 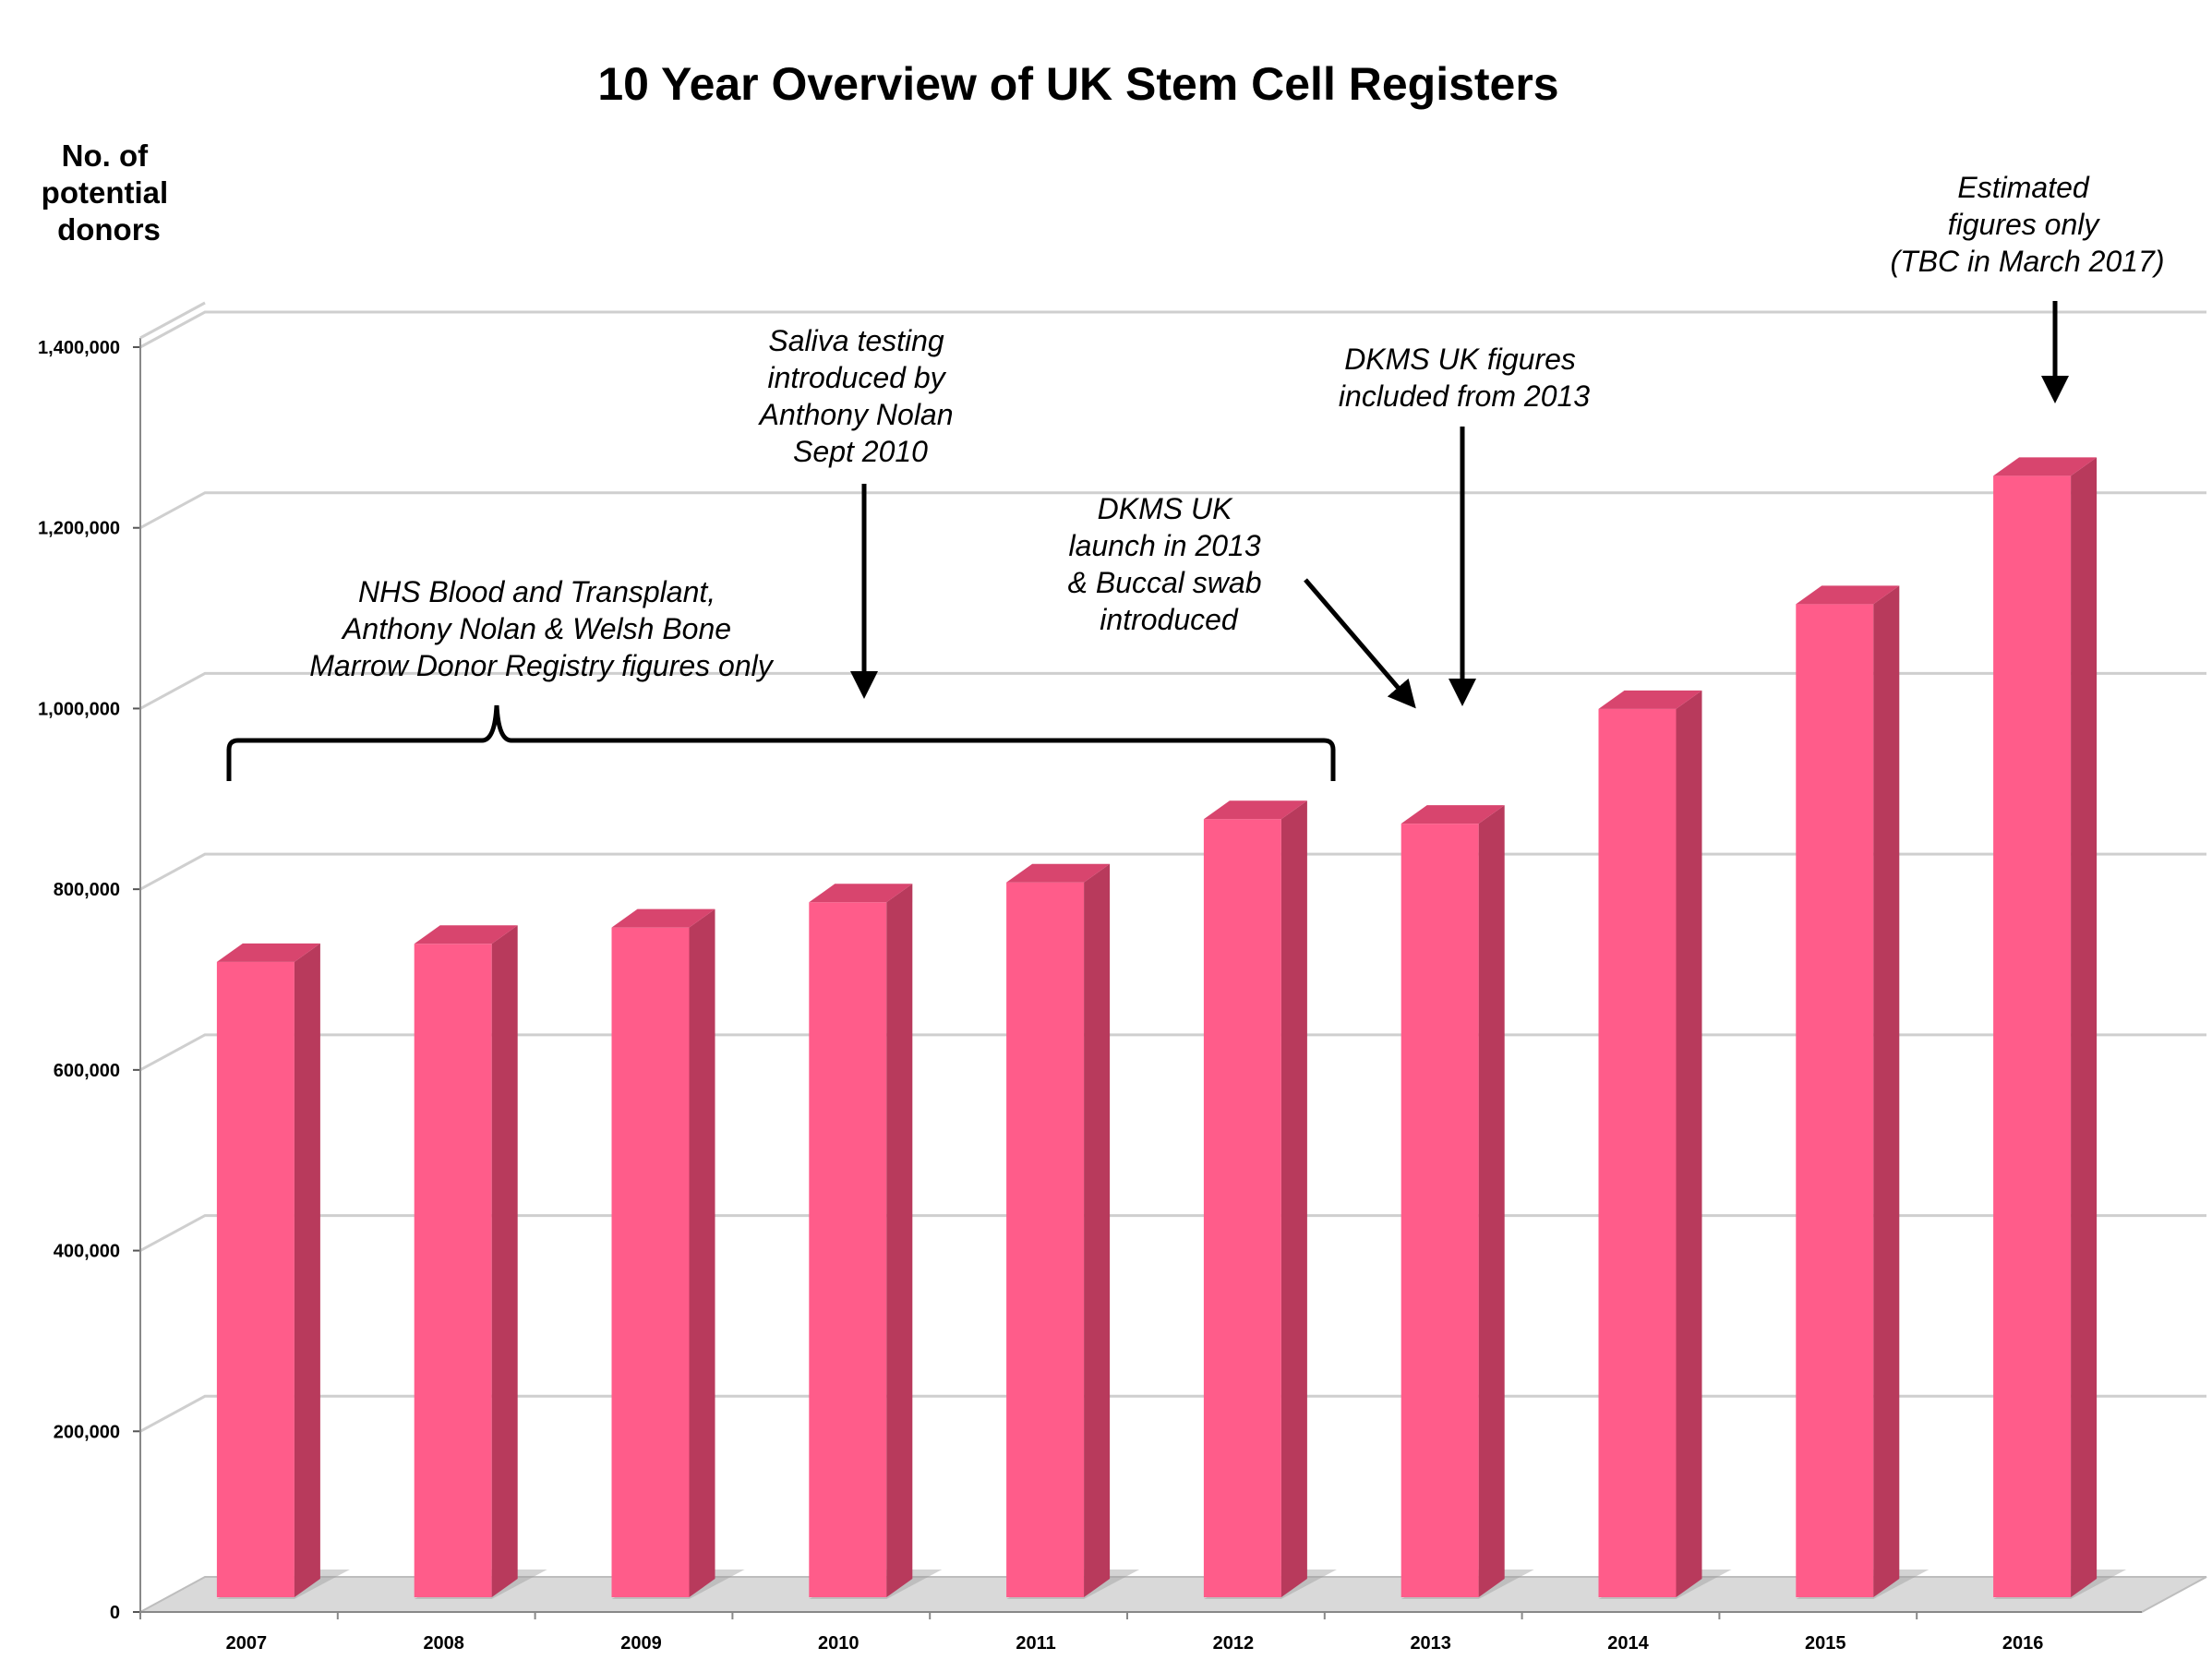 I want to click on y-tick-label: 1,200,000, so click(x=79, y=529).